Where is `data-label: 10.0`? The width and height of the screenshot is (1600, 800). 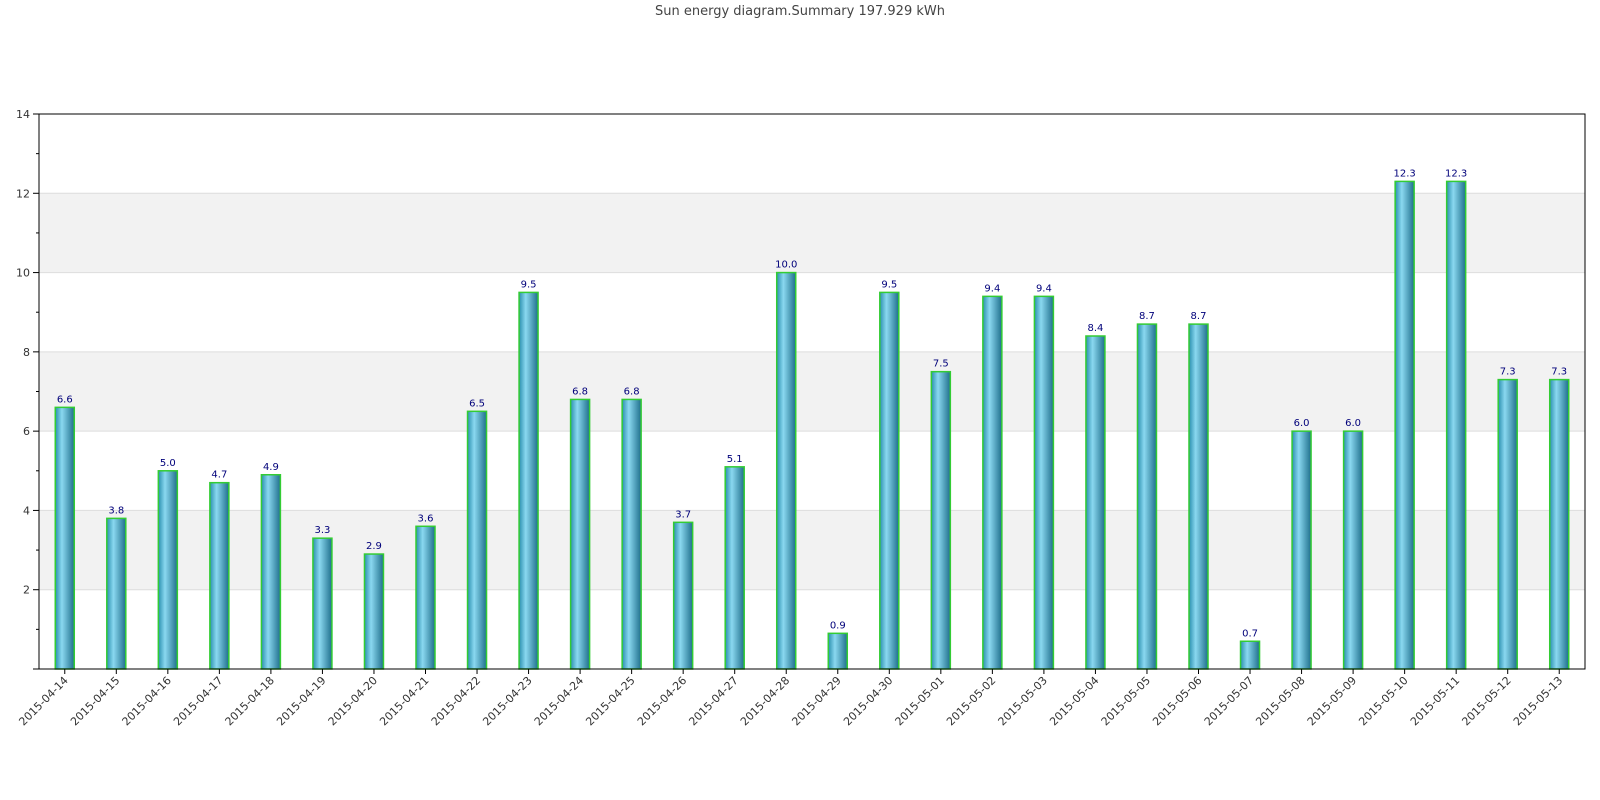
data-label: 10.0 is located at coordinates (786, 265).